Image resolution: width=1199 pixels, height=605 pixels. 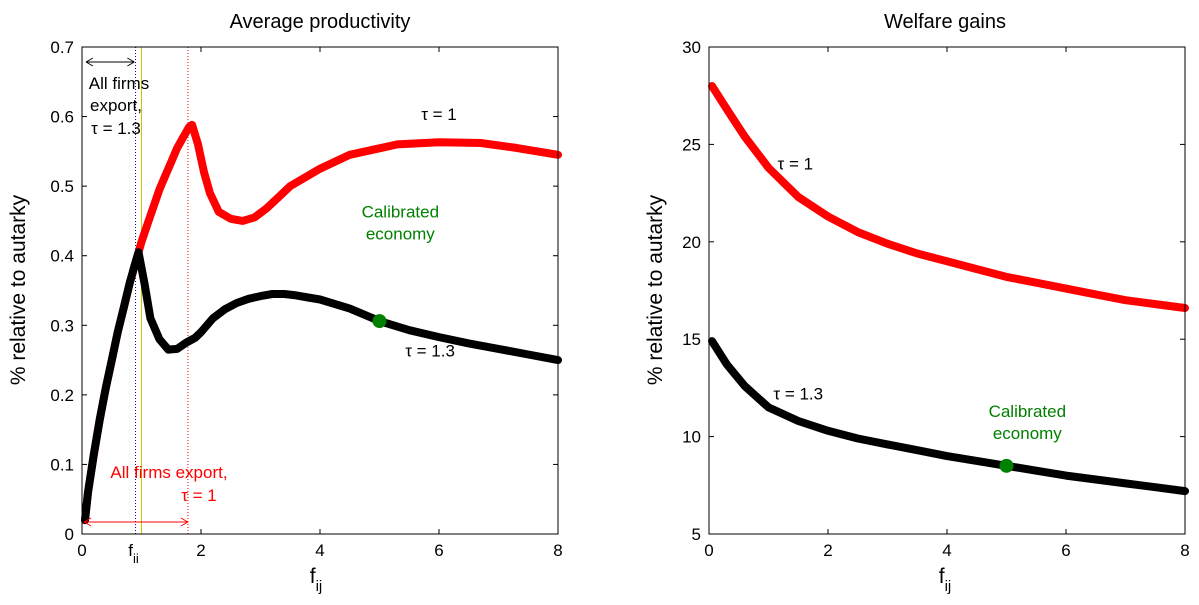 What do you see at coordinates (1184, 550) in the screenshot?
I see `right-x-tick-label: 8` at bounding box center [1184, 550].